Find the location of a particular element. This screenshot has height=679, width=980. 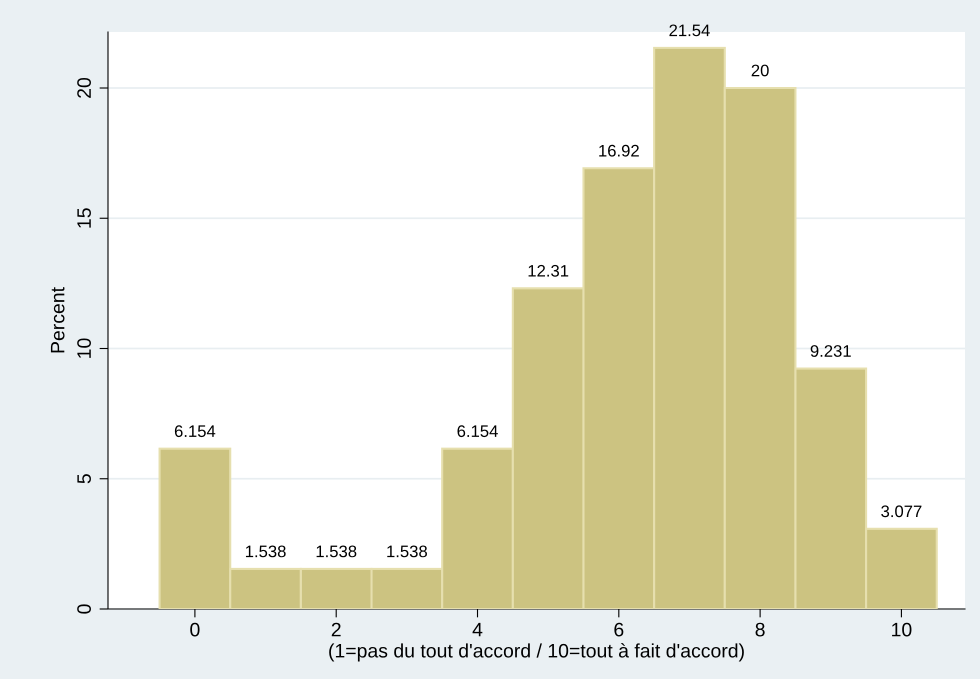

y-tick-label: 0 is located at coordinates (84, 609).